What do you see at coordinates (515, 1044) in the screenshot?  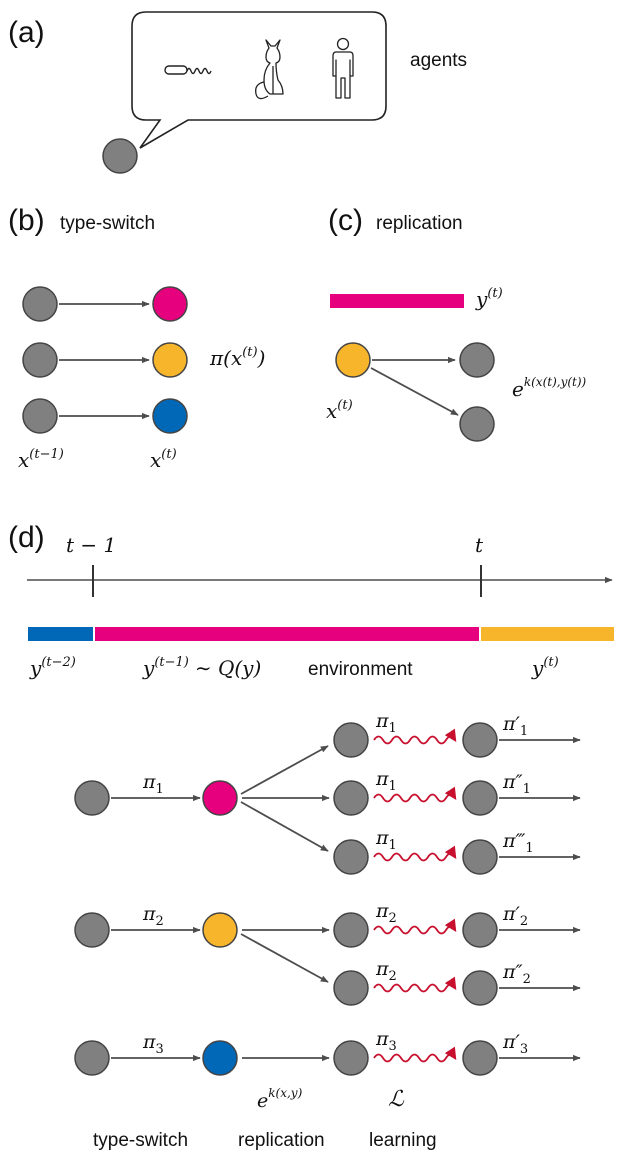 I see `new-policy-label: π′3` at bounding box center [515, 1044].